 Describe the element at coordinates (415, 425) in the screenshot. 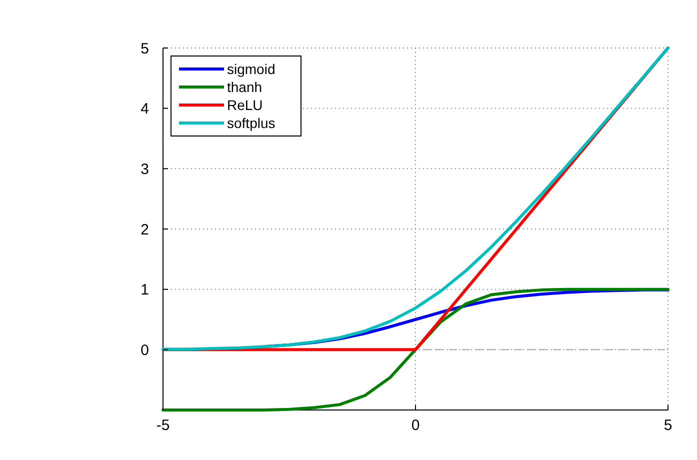

I see `x-tick-label: 0` at that location.